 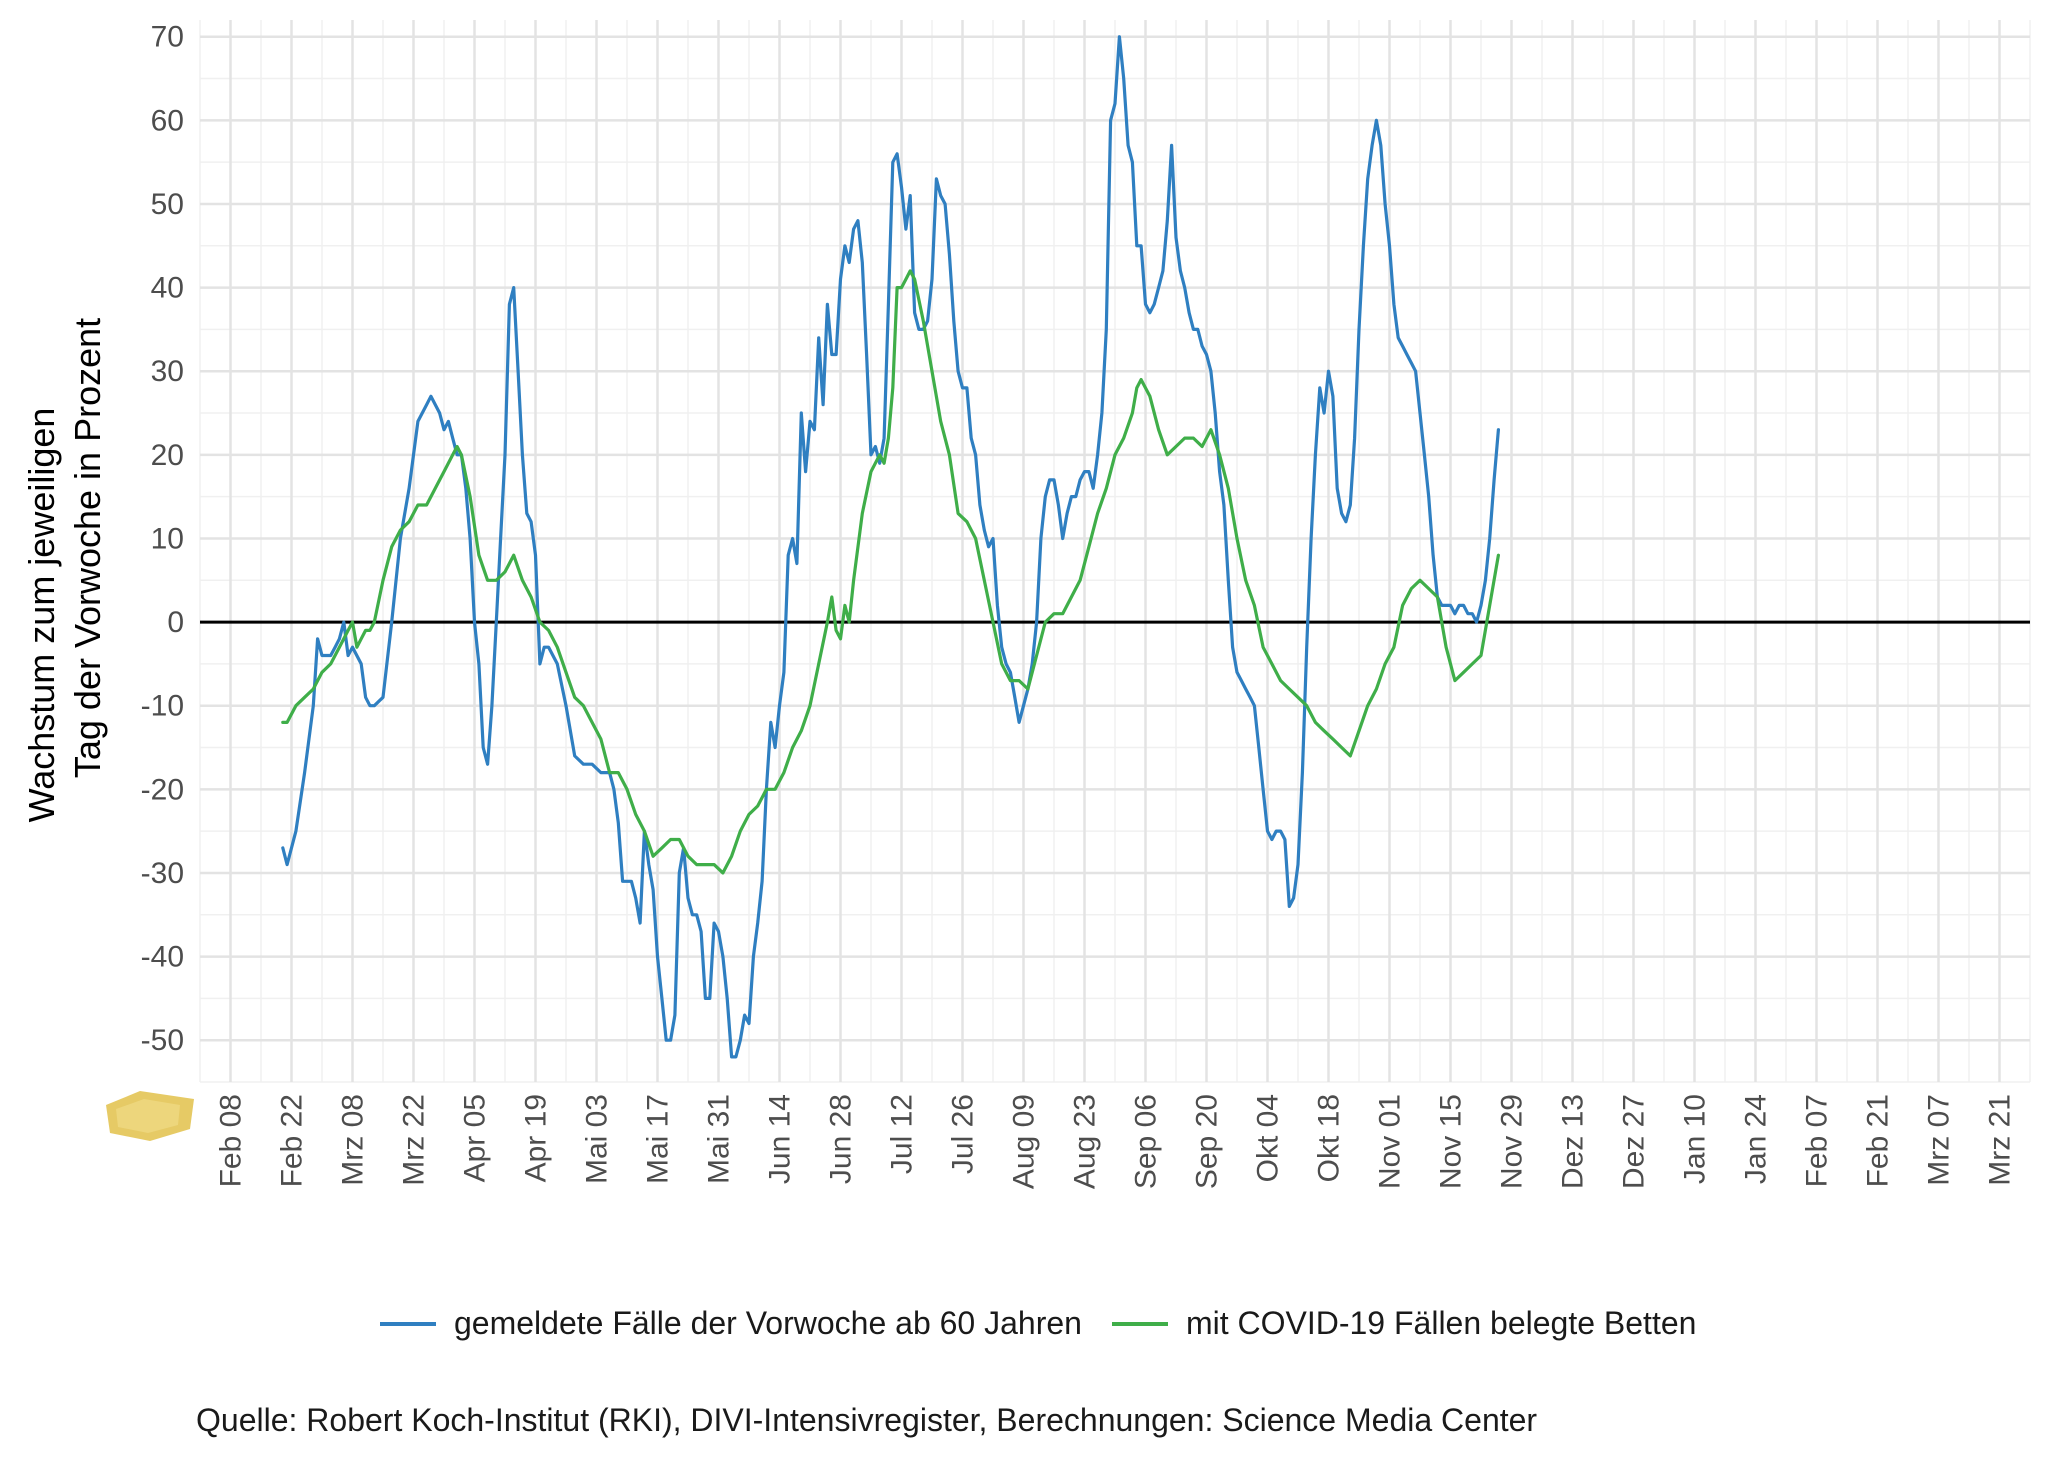 I want to click on x-tick-label: Aug 09, so click(x=1024, y=1141).